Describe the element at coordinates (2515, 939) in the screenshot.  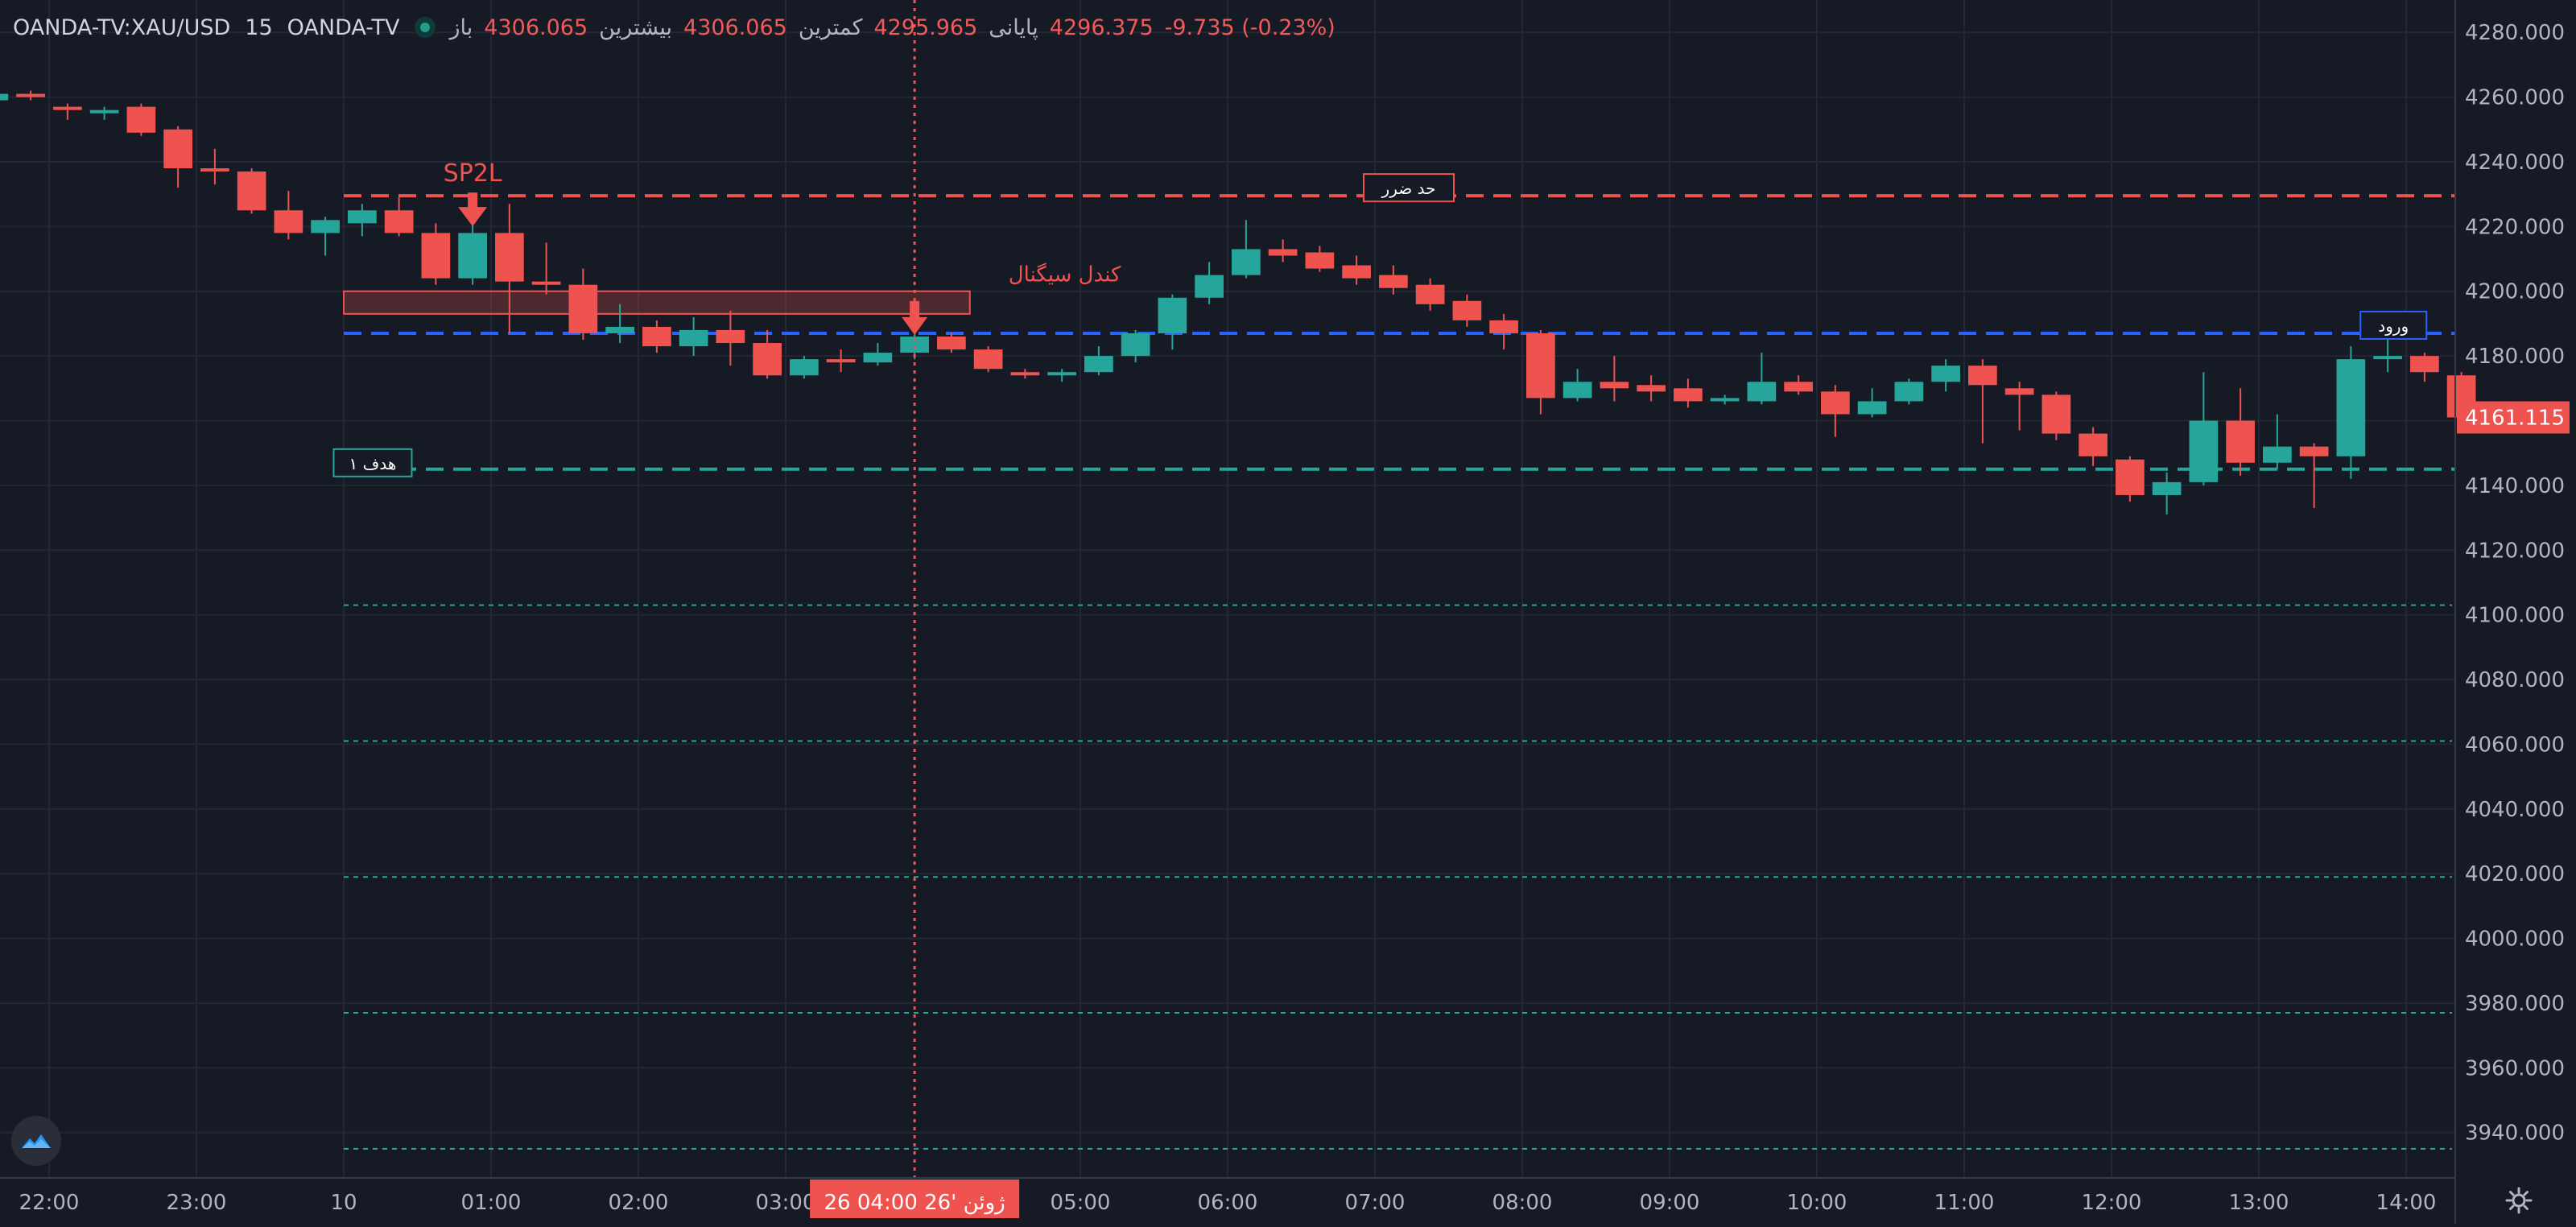
I see `price-tick-label: 4000.000` at that location.